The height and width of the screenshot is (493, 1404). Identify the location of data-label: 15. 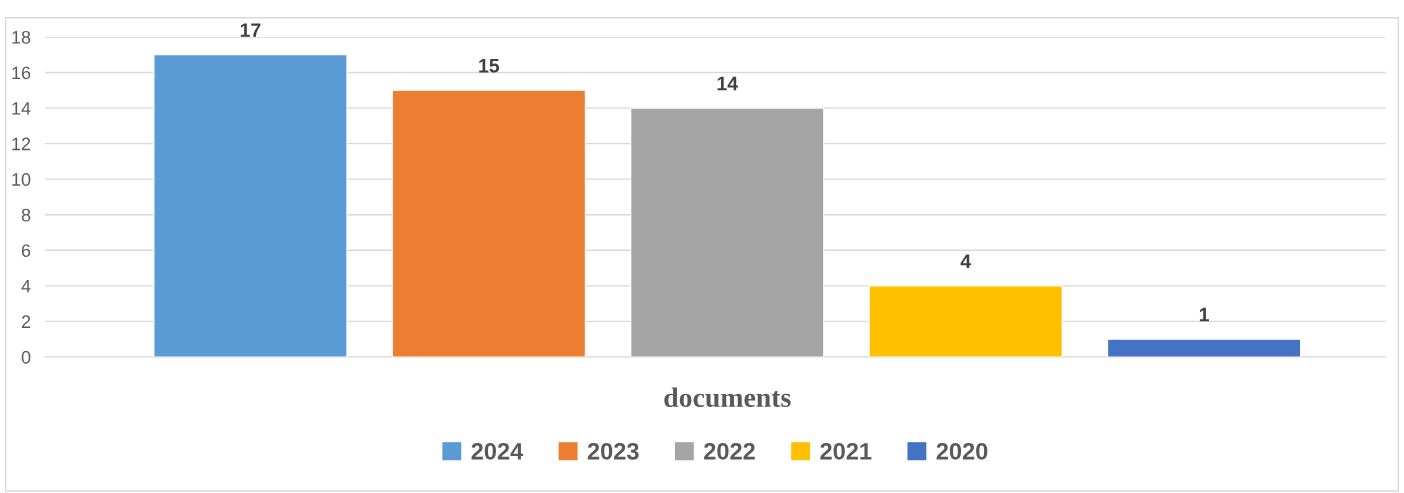
(489, 66).